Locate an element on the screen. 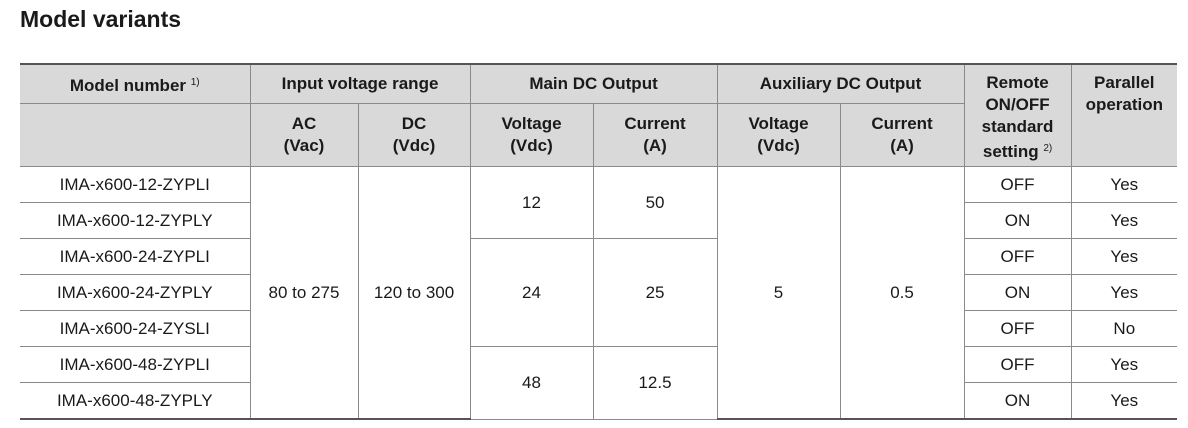 Image resolution: width=1188 pixels, height=428 pixels. table-row: IMA-x600-24-ZYSLI OFF No is located at coordinates (599, 328).